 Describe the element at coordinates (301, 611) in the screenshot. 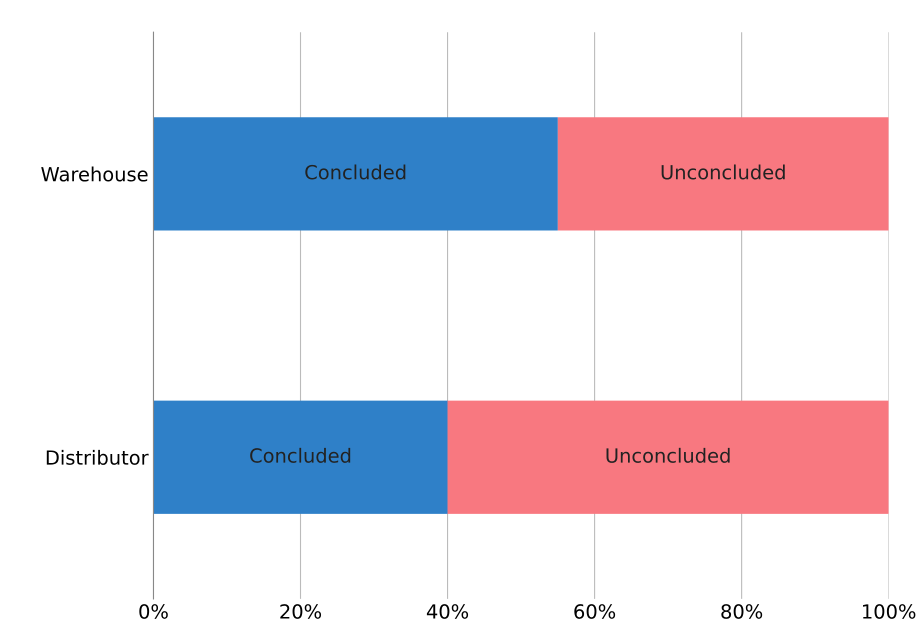

I see `x-tick-label: 20%` at that location.